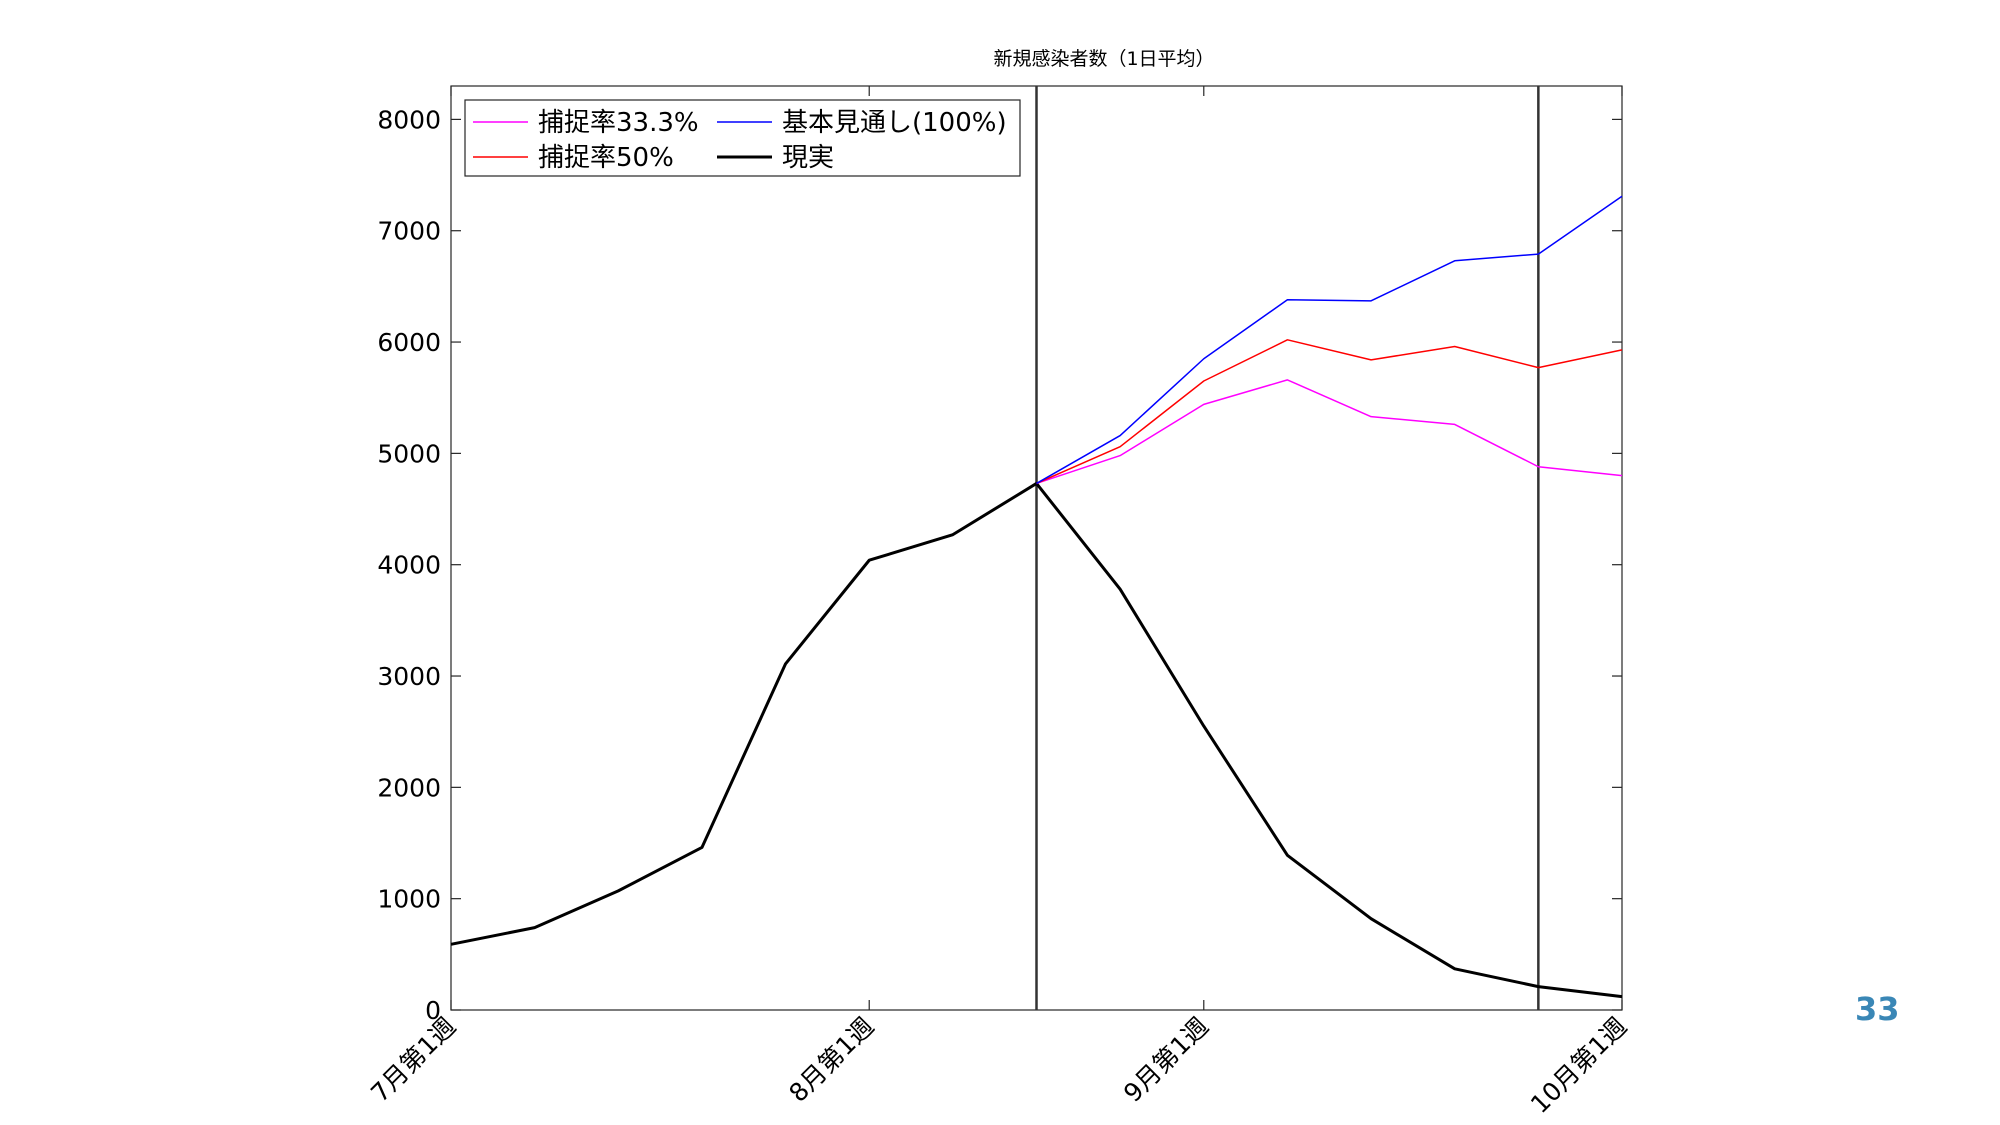 This screenshot has width=2000, height=1125. I want to click on y-tick-label: 1000, so click(409, 899).